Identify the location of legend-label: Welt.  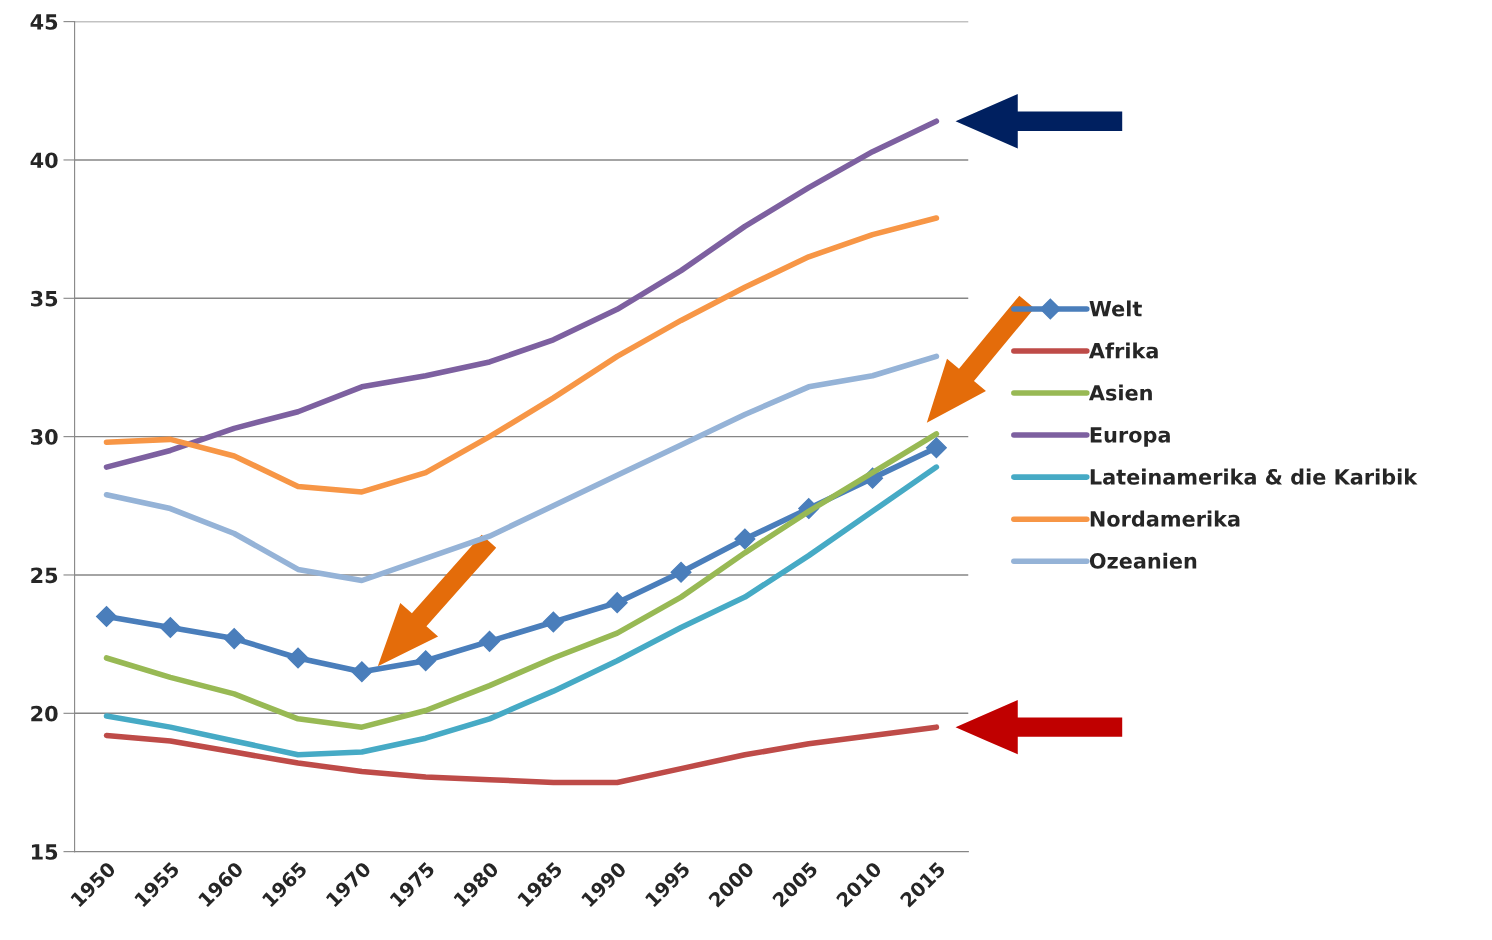
(1115, 308).